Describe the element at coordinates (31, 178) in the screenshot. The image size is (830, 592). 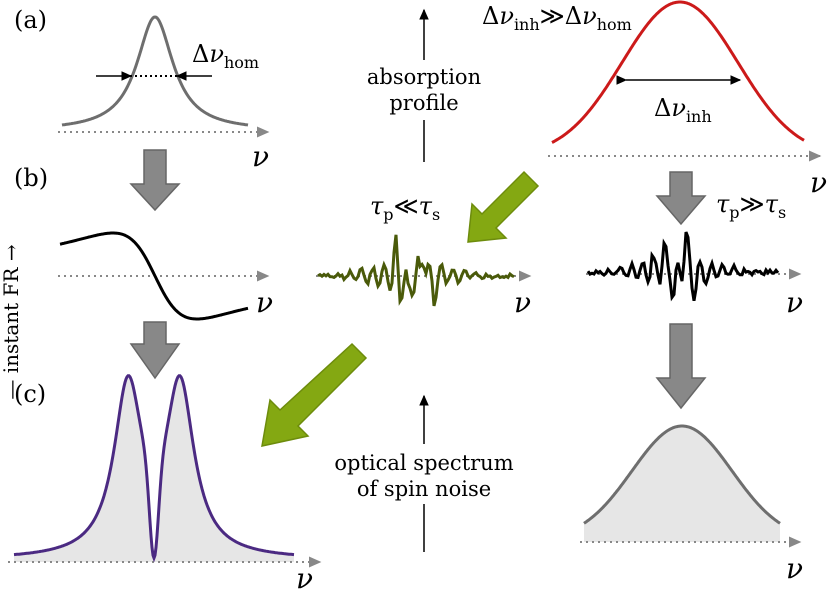
I see `panel-label-b: (b)` at that location.